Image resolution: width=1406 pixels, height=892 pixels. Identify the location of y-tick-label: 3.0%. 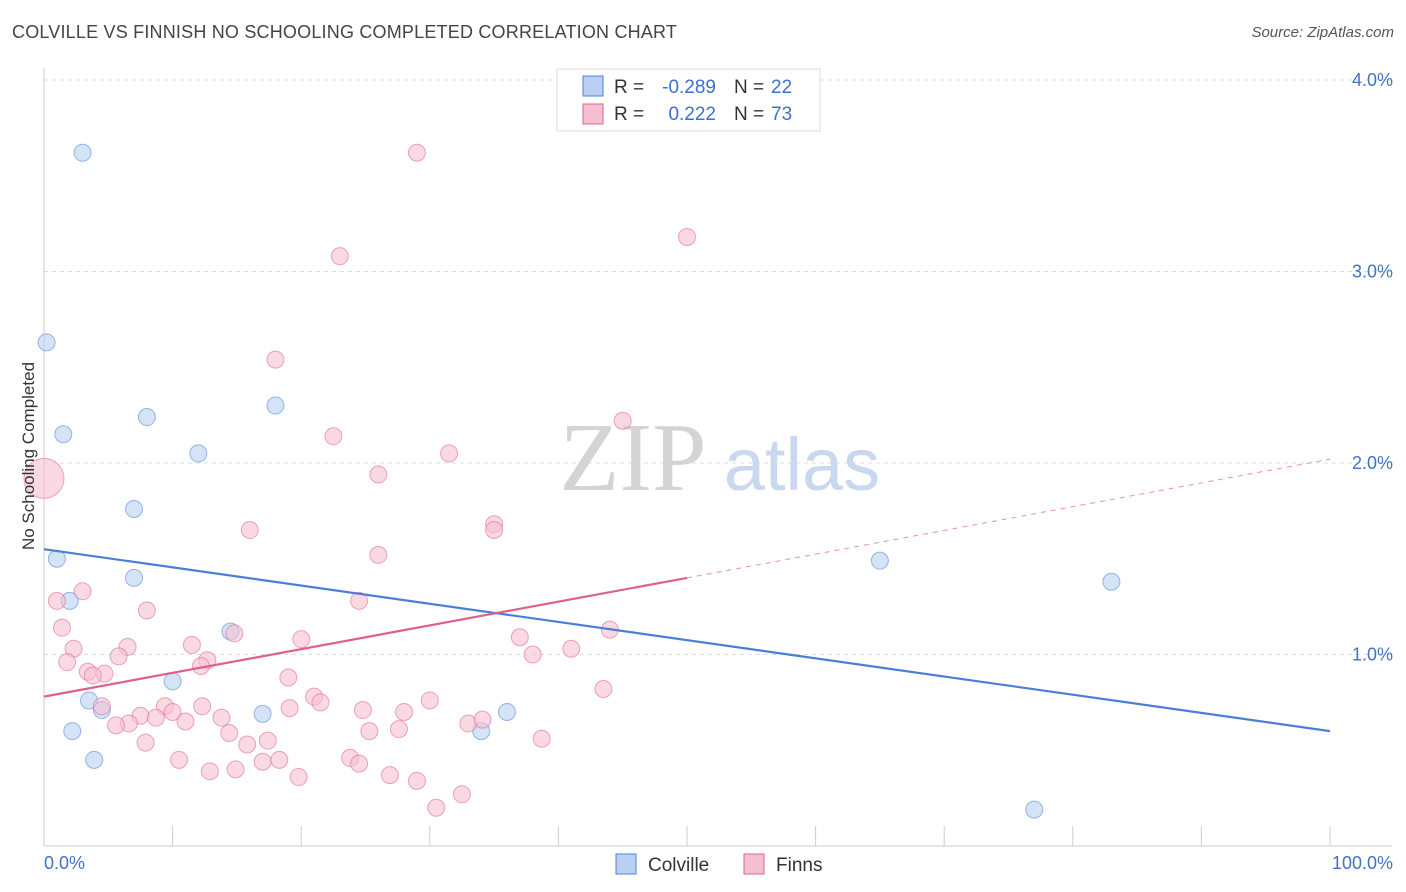
(1372, 272).